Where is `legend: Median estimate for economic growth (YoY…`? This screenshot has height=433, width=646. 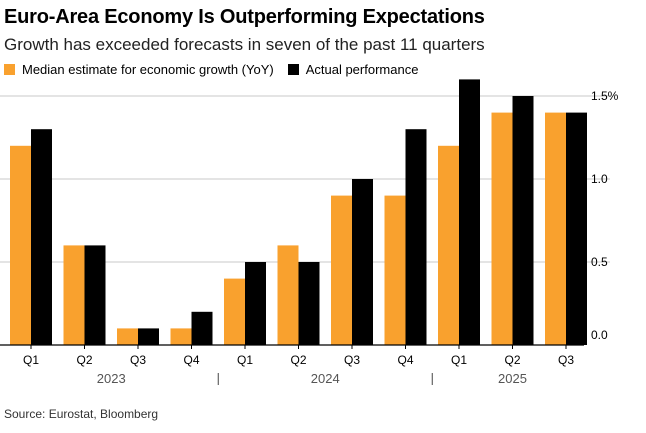
legend: Median estimate for economic growth (YoY… is located at coordinates (218, 69).